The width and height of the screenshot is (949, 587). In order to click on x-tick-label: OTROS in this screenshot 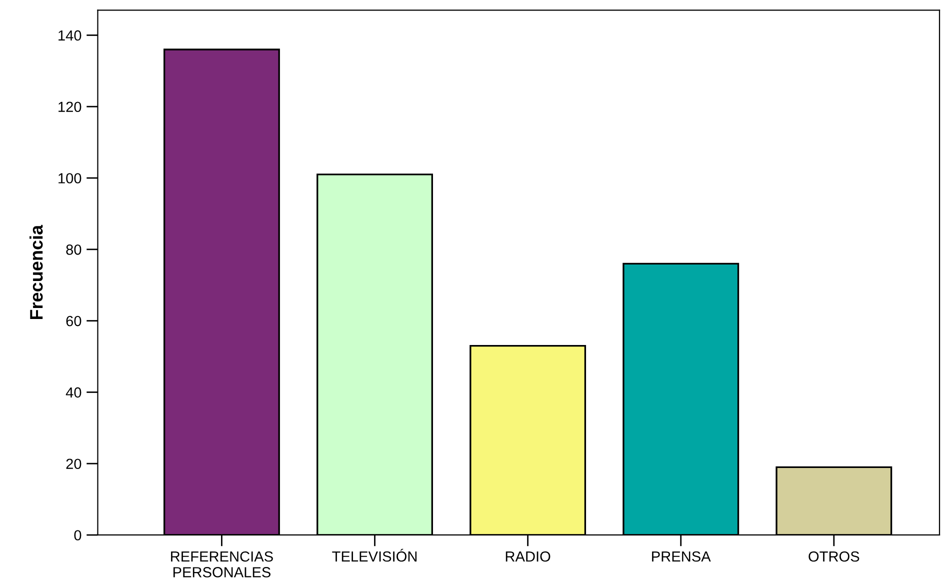, I will do `click(834, 556)`.